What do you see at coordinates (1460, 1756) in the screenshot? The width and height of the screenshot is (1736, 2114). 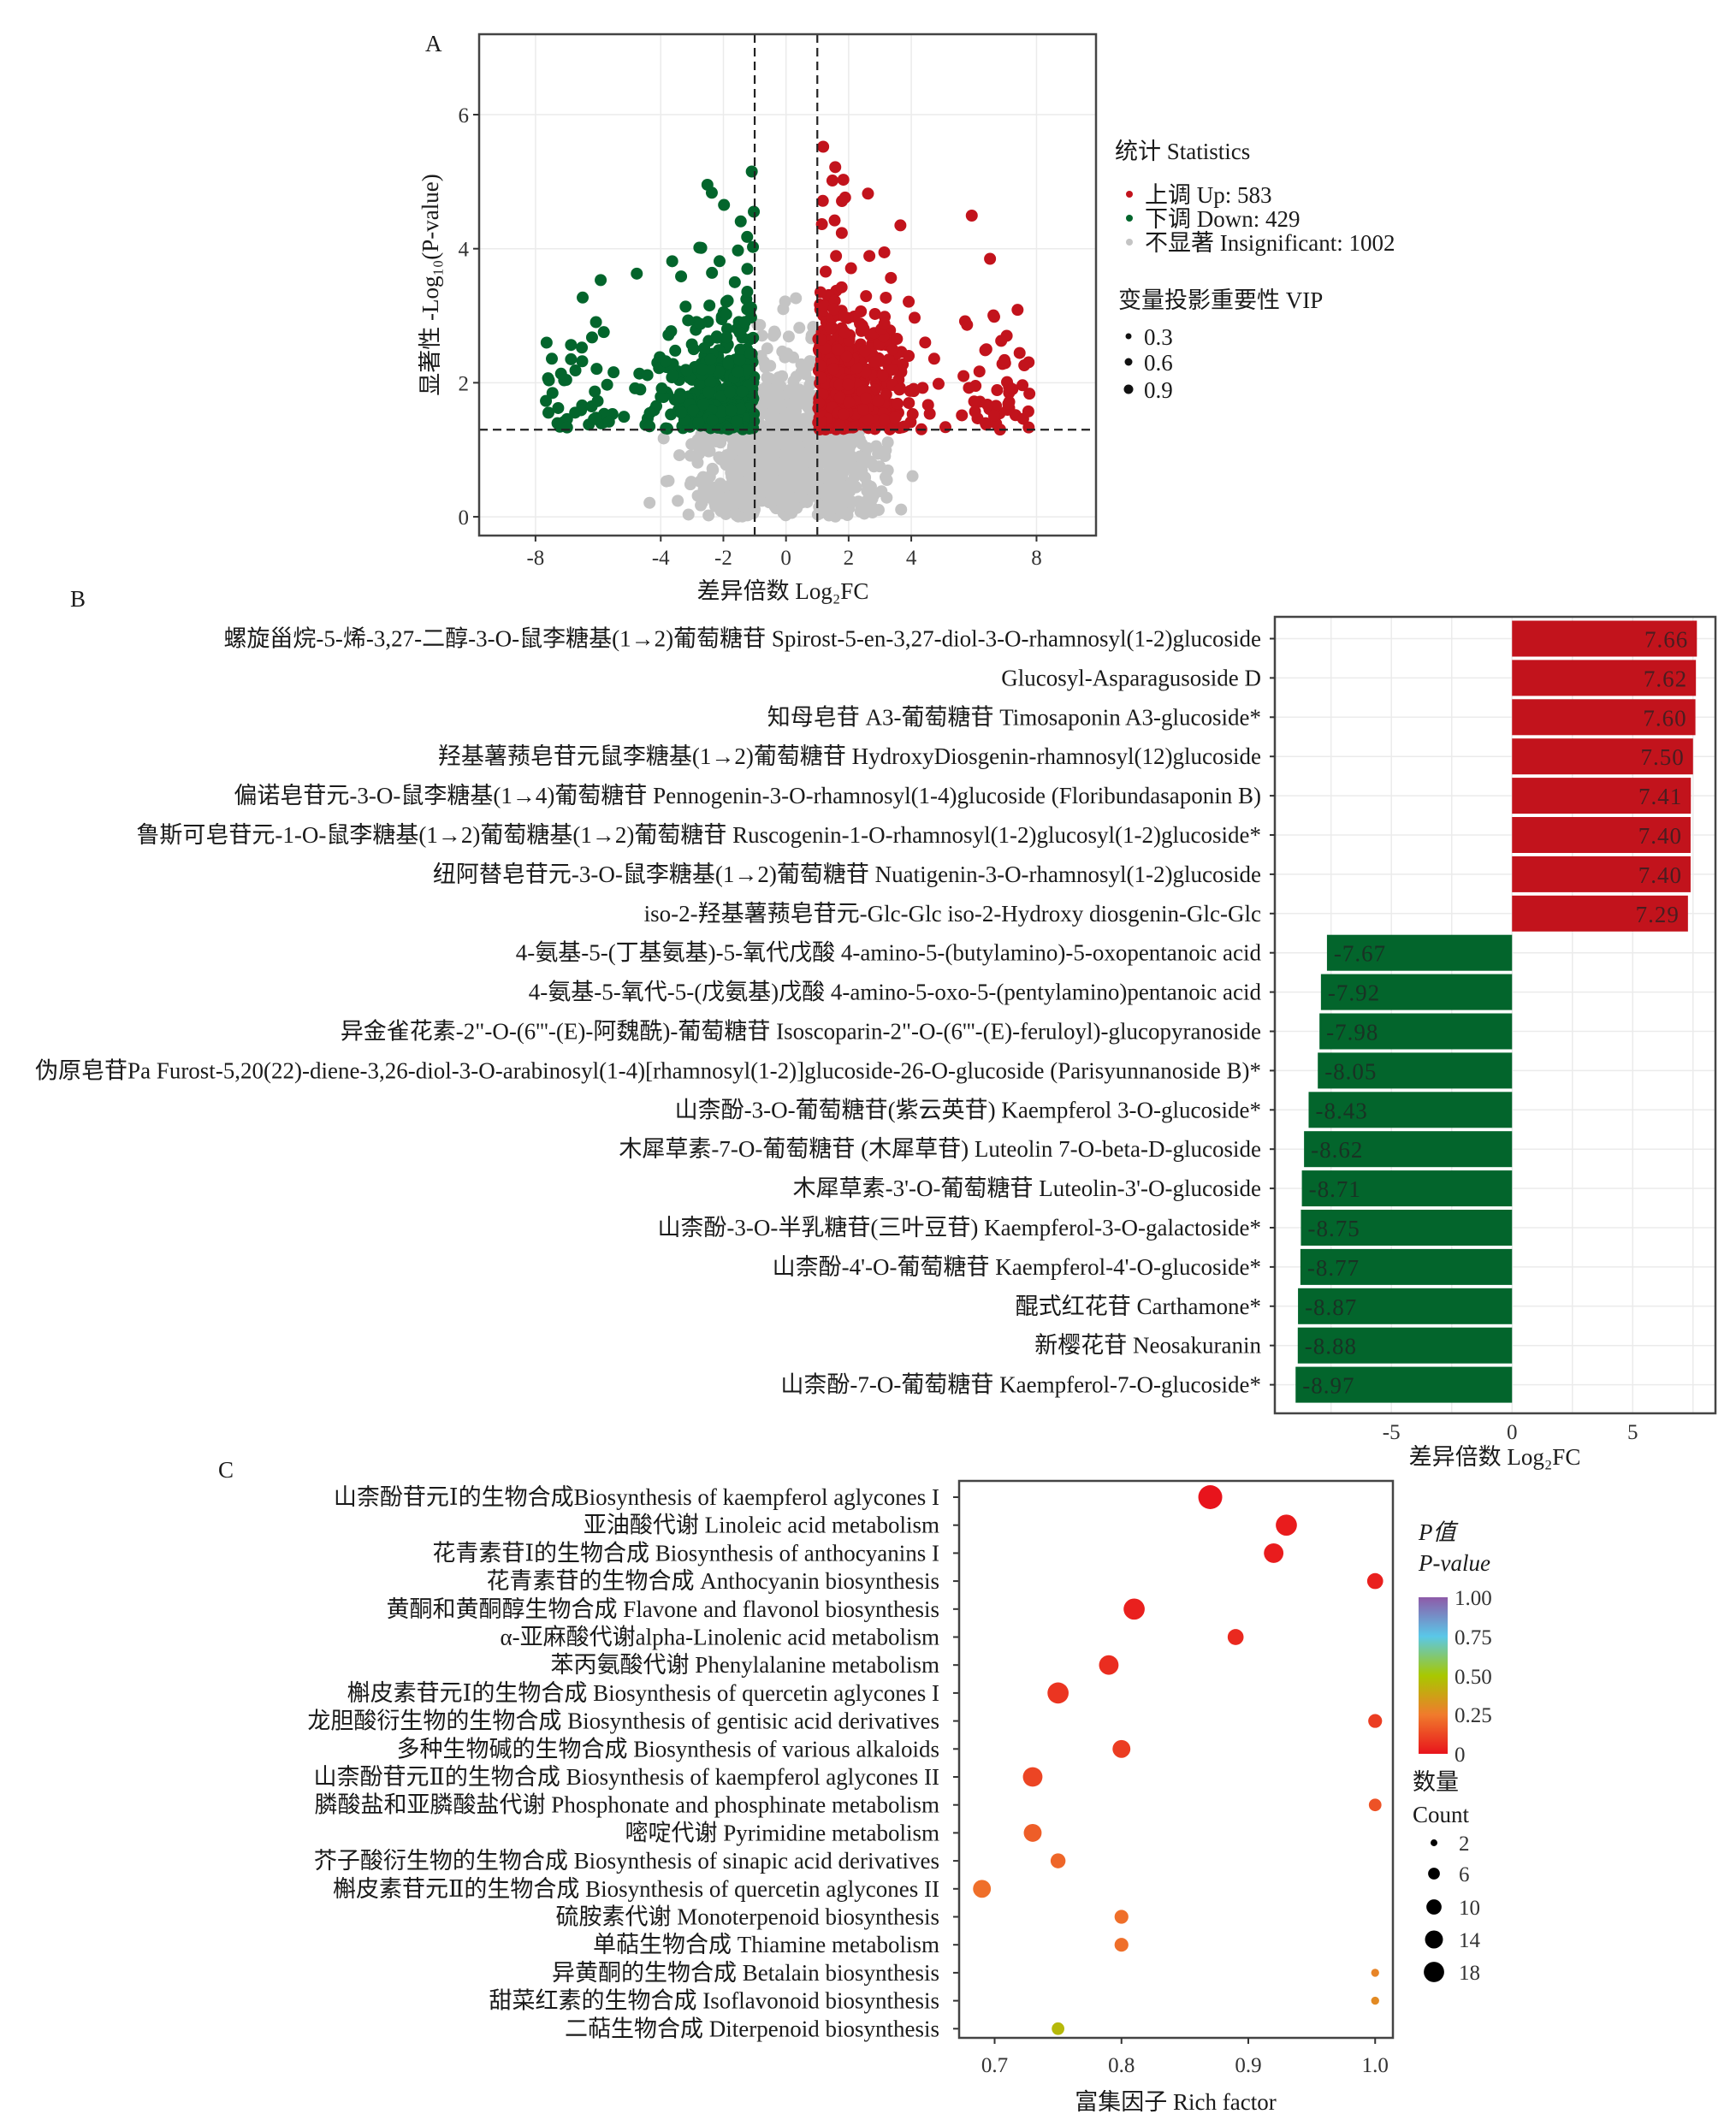 I see `colorbar-tick-label: 0` at bounding box center [1460, 1756].